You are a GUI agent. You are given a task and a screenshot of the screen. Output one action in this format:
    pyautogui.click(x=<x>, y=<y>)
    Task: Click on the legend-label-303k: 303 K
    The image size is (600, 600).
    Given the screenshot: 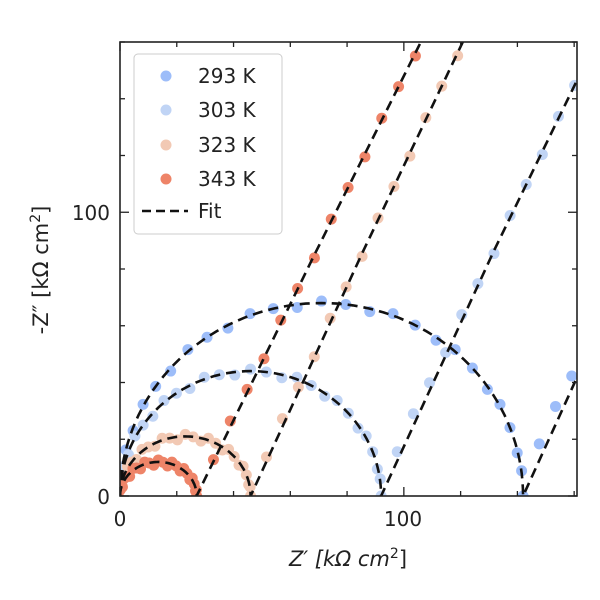 What is the action you would take?
    pyautogui.click(x=227, y=110)
    